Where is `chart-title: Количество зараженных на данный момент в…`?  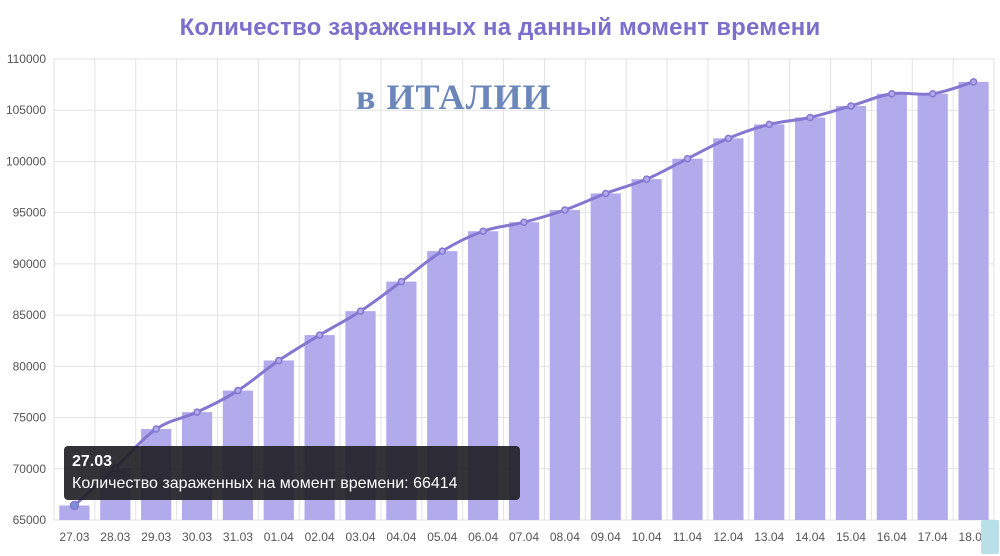
chart-title: Количество зараженных на данный момент в… is located at coordinates (500, 27).